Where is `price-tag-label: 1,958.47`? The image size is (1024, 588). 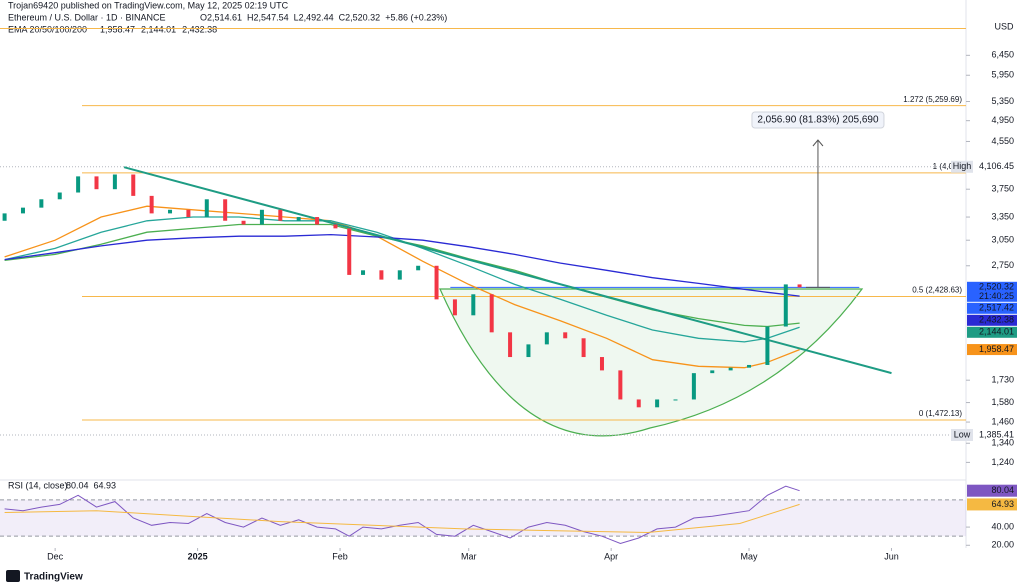
price-tag-label: 1,958.47 is located at coordinates (996, 349).